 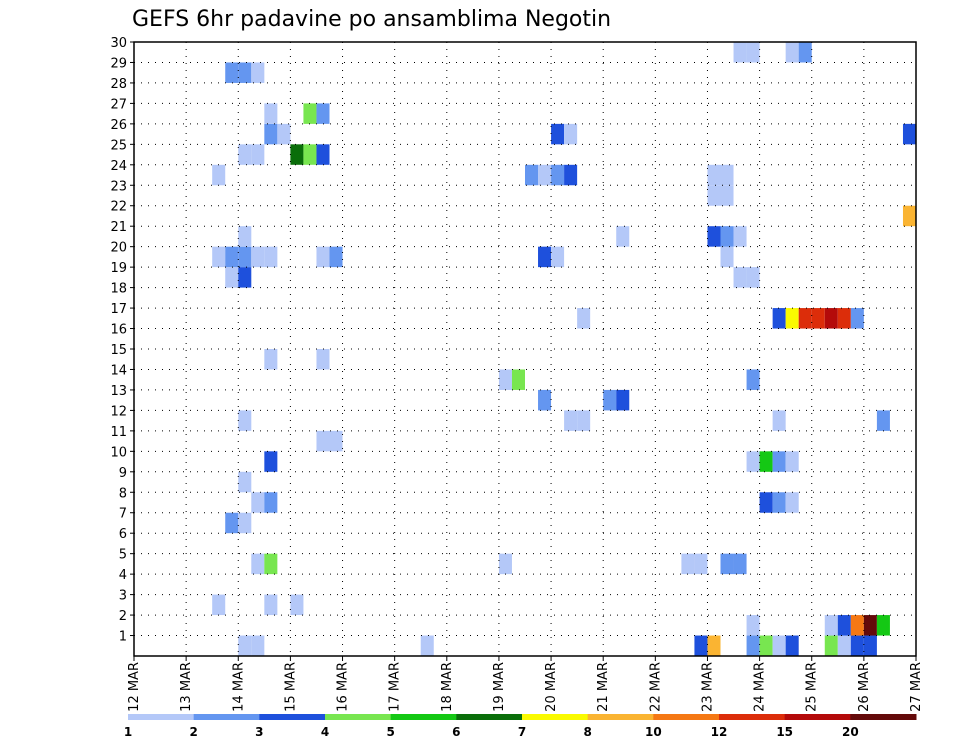 What do you see at coordinates (118, 350) in the screenshot?
I see `y-tick-label: 15` at bounding box center [118, 350].